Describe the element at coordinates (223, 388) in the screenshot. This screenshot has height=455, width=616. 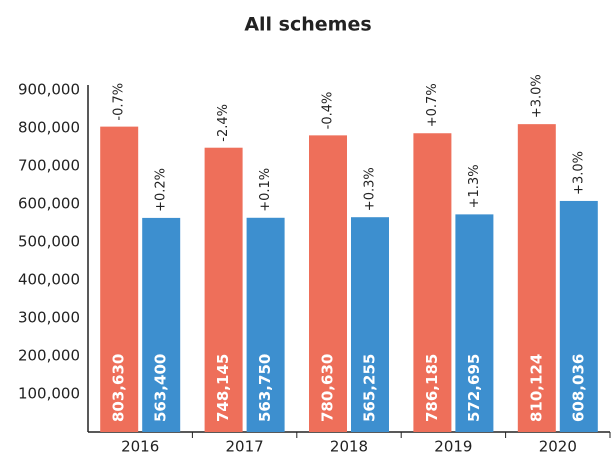
I see `value-label: 748,145` at that location.